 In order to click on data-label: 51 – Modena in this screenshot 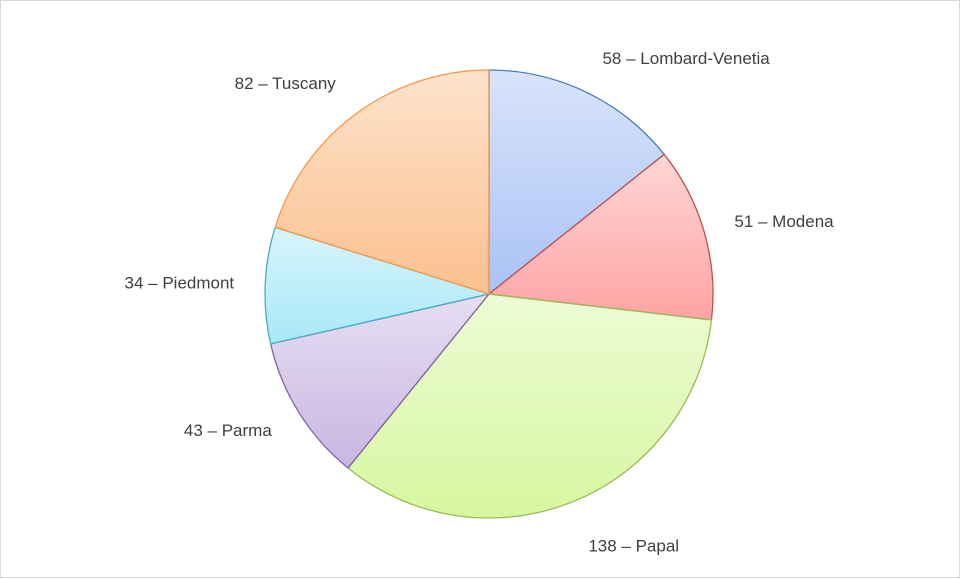, I will do `click(784, 221)`.